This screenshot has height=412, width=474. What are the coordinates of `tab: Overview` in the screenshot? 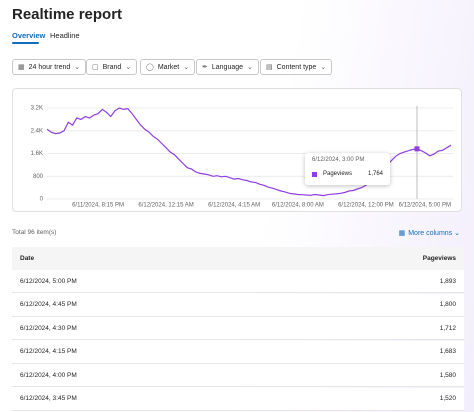 It's located at (29, 35).